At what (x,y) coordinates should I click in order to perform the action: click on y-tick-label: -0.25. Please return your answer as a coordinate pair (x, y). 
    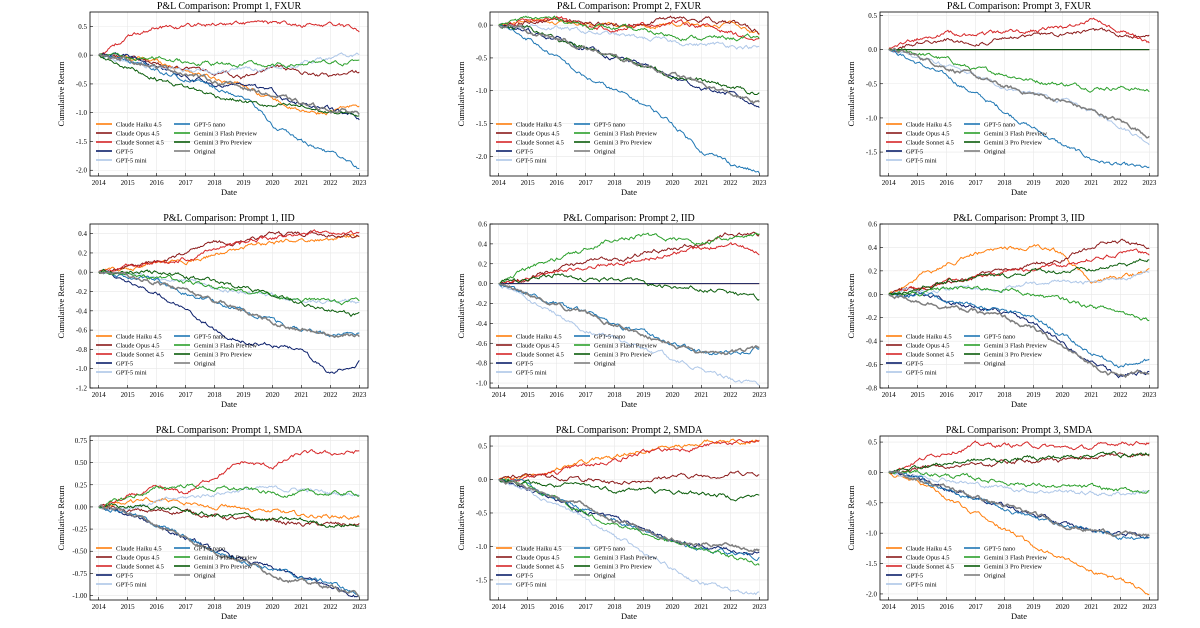
    Looking at the image, I should click on (79, 530).